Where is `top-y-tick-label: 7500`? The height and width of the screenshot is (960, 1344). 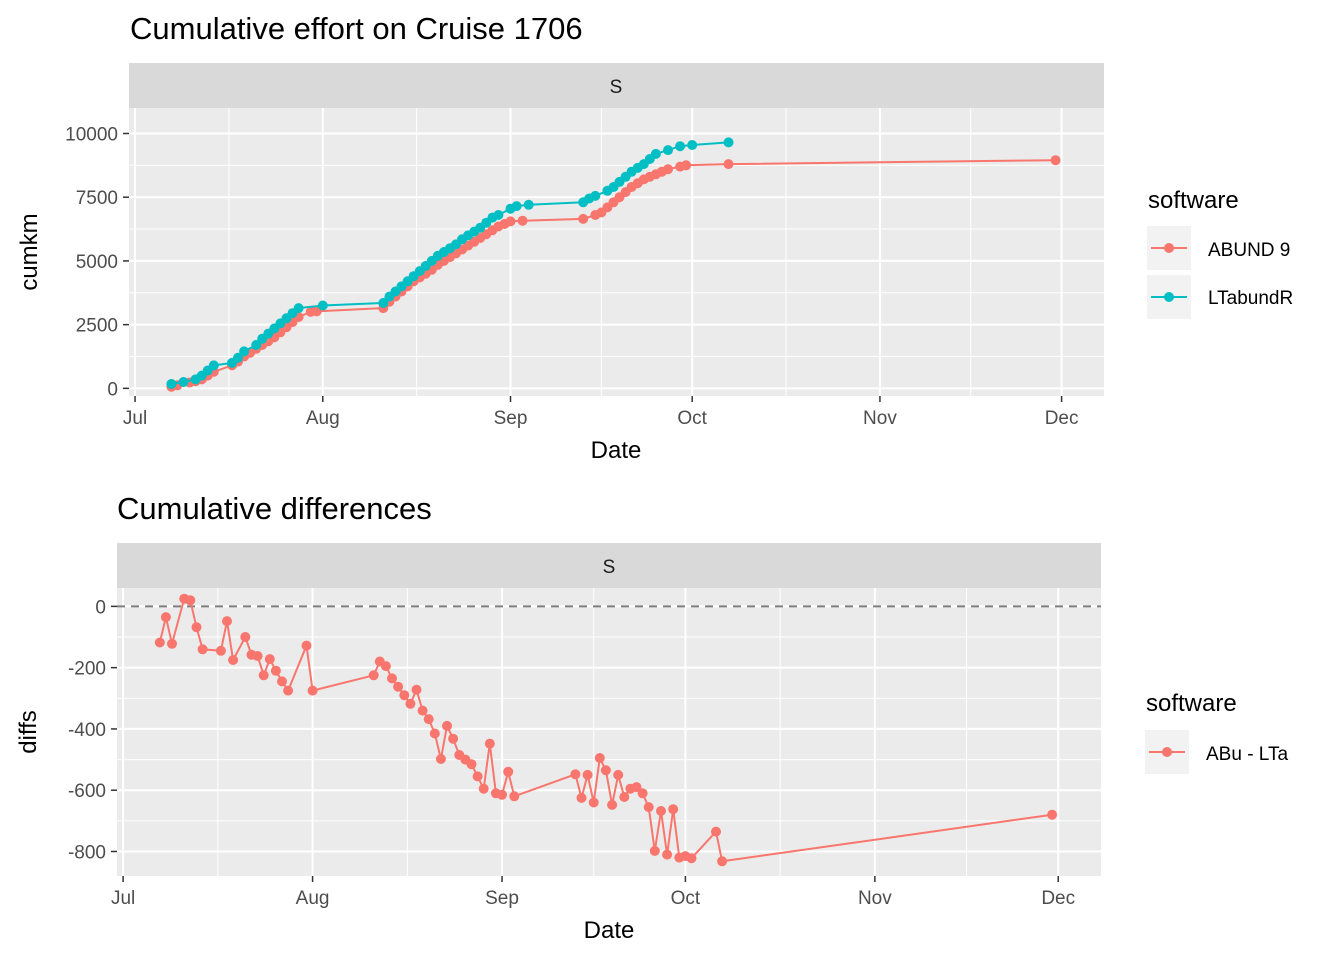 top-y-tick-label: 7500 is located at coordinates (97, 198).